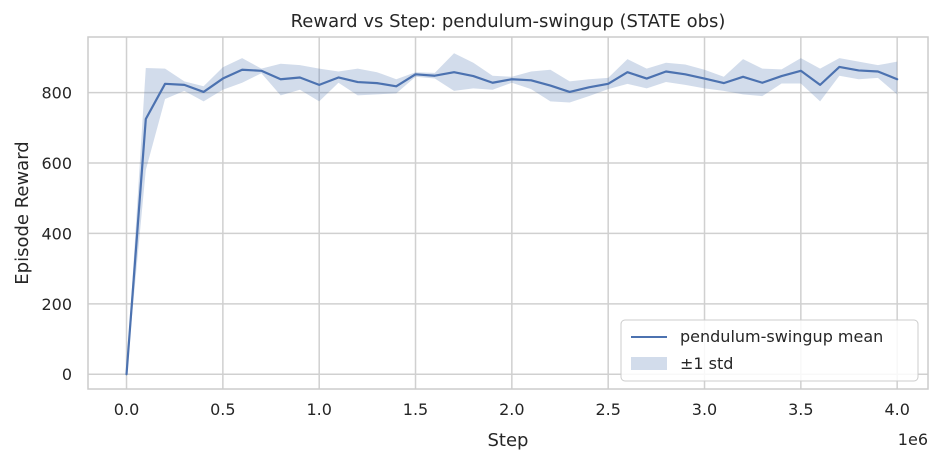  I want to click on x-tick-label-4: 2.0, so click(511, 409).